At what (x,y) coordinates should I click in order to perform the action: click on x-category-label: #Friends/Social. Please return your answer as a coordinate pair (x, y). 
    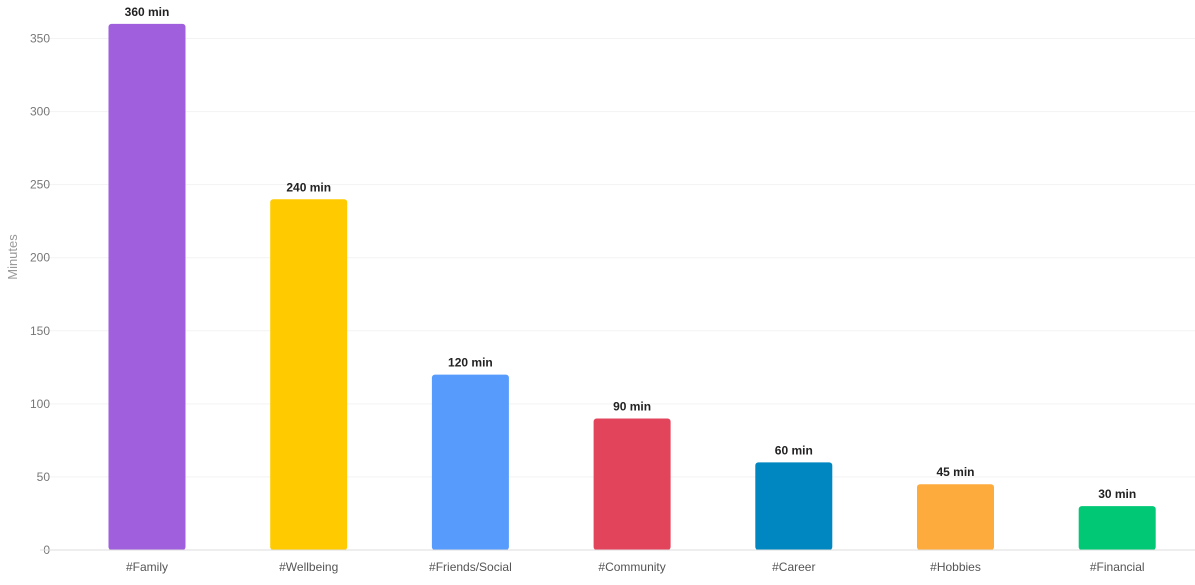
    Looking at the image, I should click on (470, 567).